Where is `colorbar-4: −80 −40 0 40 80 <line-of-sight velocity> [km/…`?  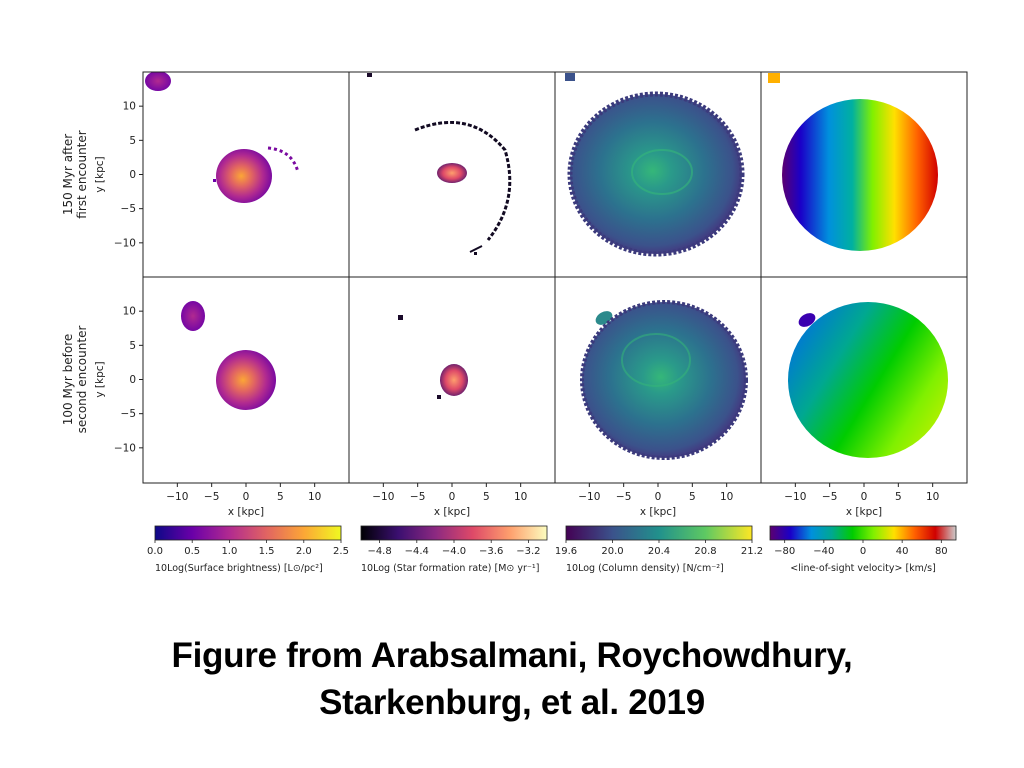
colorbar-4: −80 −40 0 40 80 <line-of-sight velocity> [km/… is located at coordinates (863, 549).